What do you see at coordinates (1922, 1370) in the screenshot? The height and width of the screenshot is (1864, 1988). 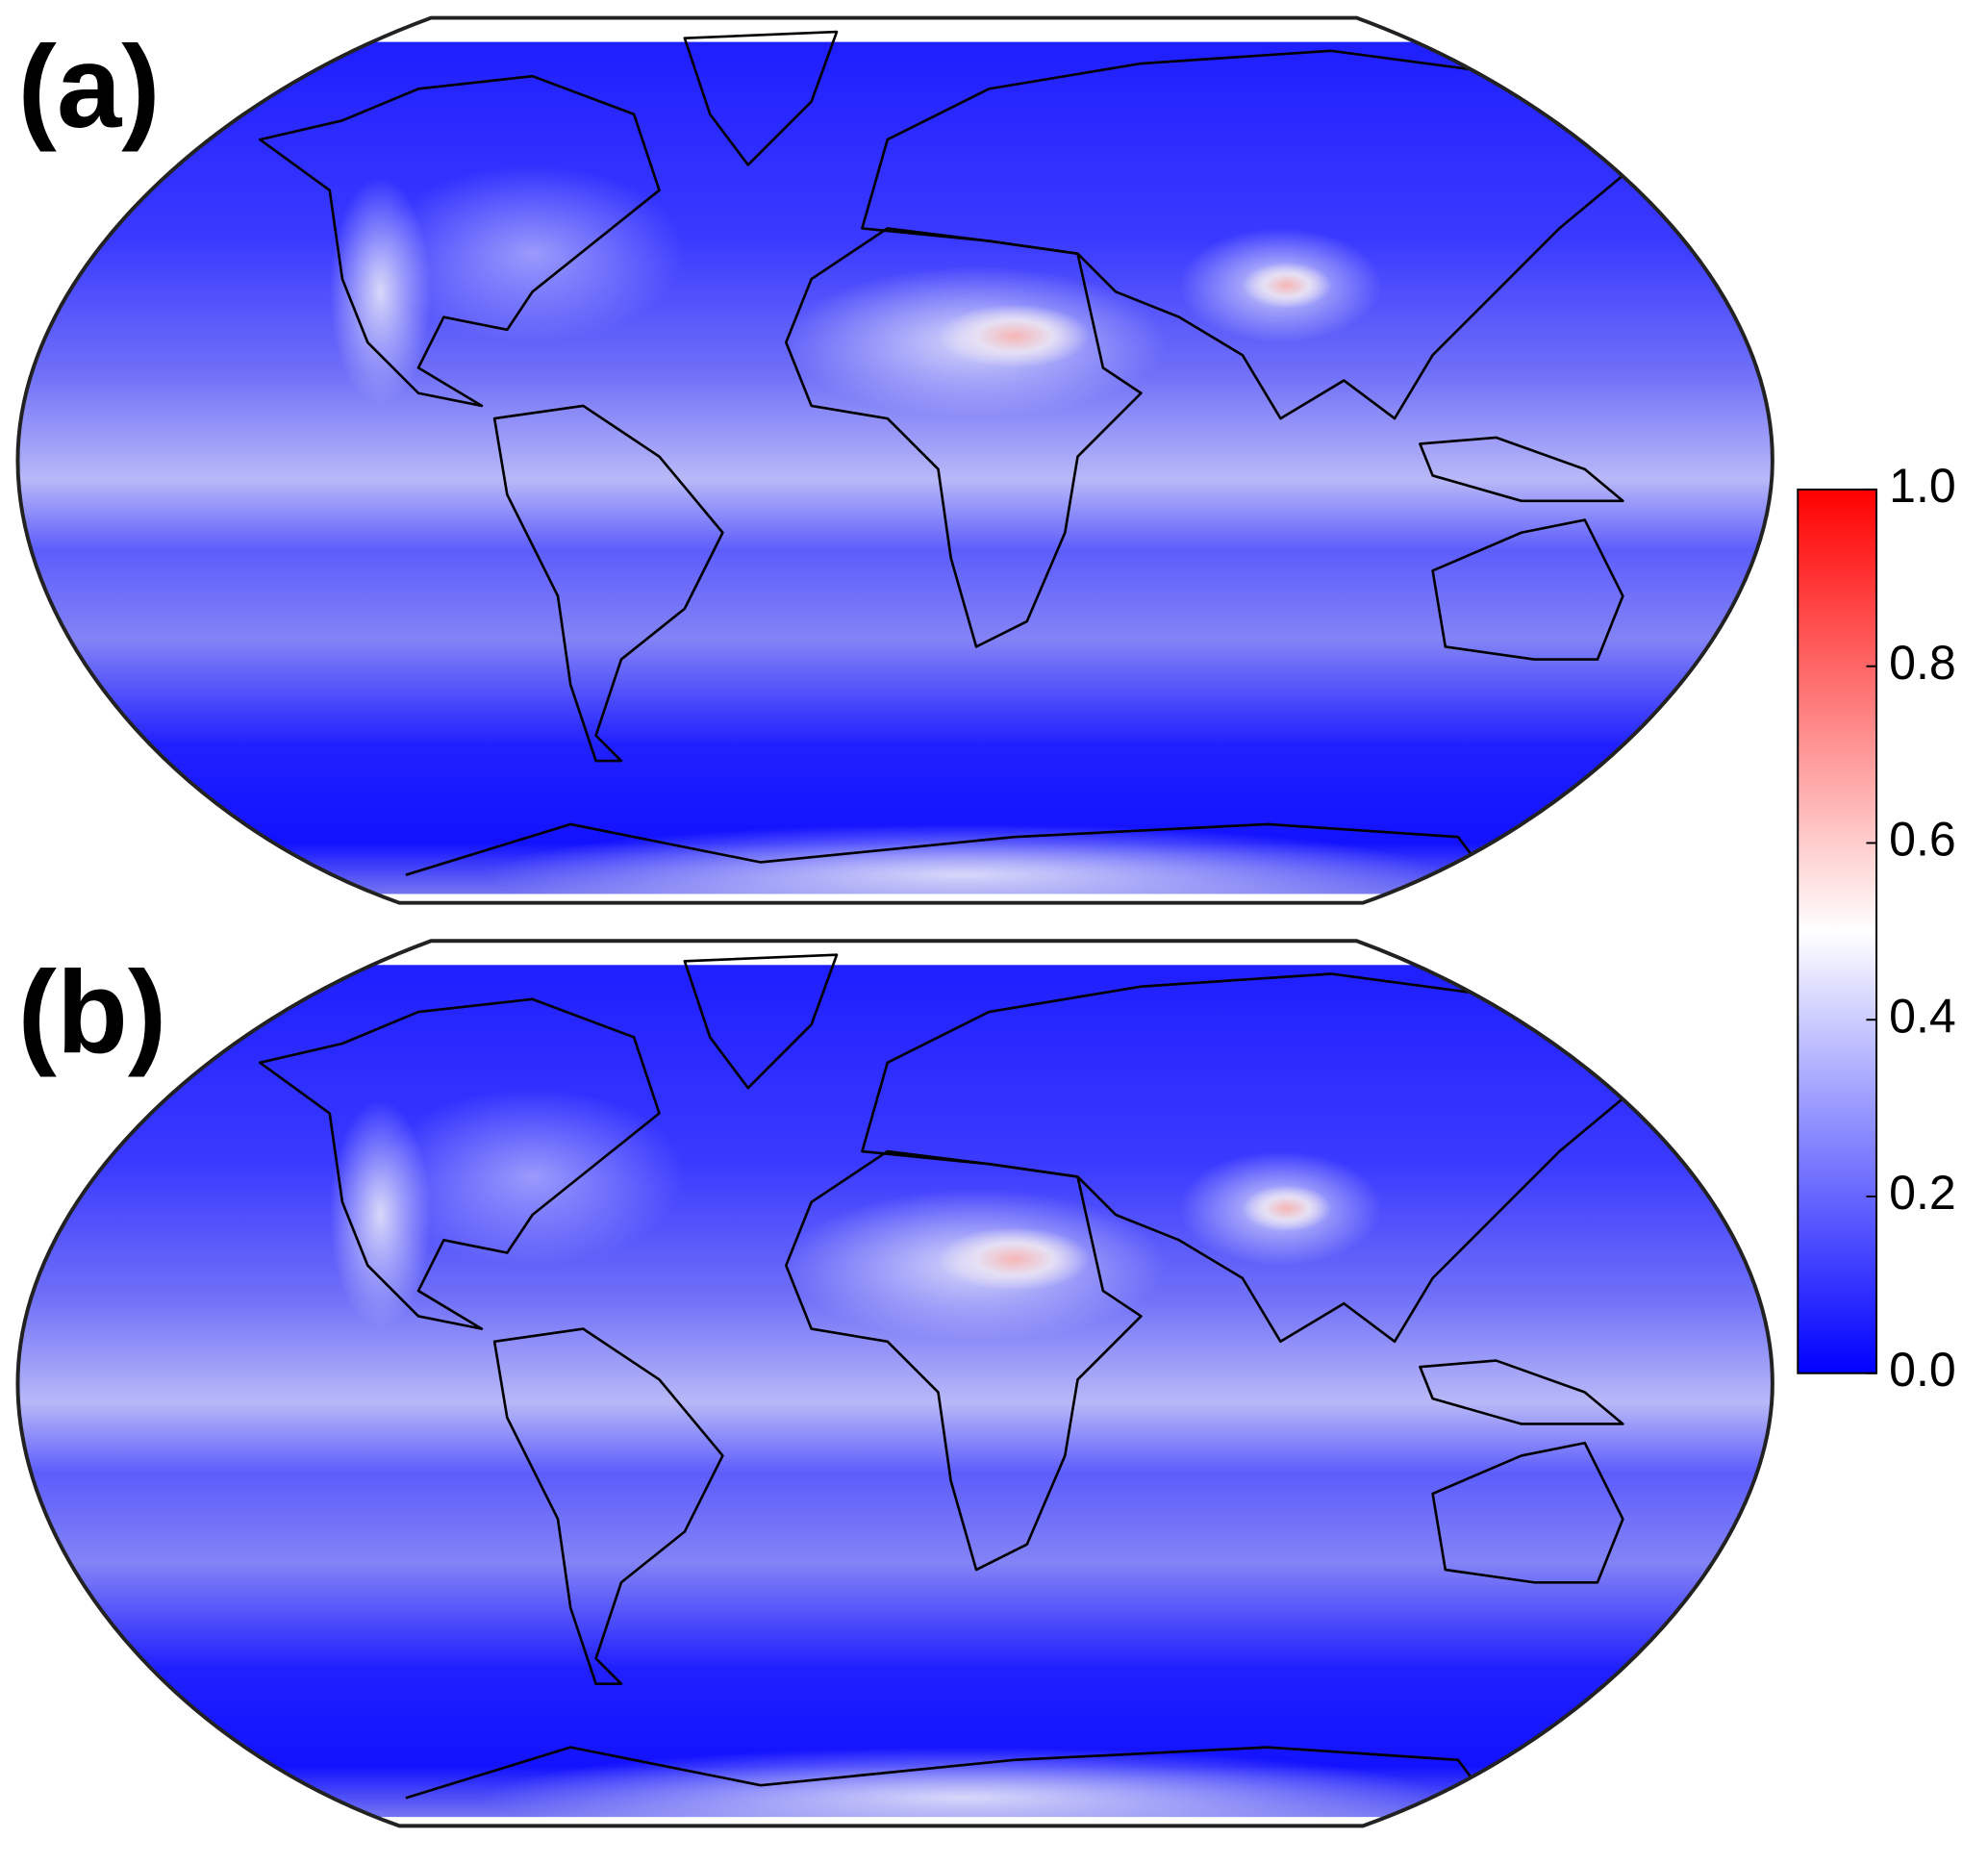 I see `colorbar-tick-label: 0.0` at bounding box center [1922, 1370].